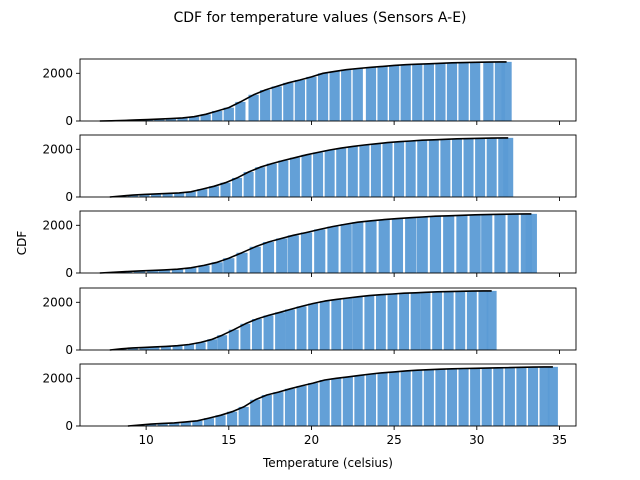 The image size is (640, 480). What do you see at coordinates (228, 440) in the screenshot?
I see `x-tick-label: 15` at bounding box center [228, 440].